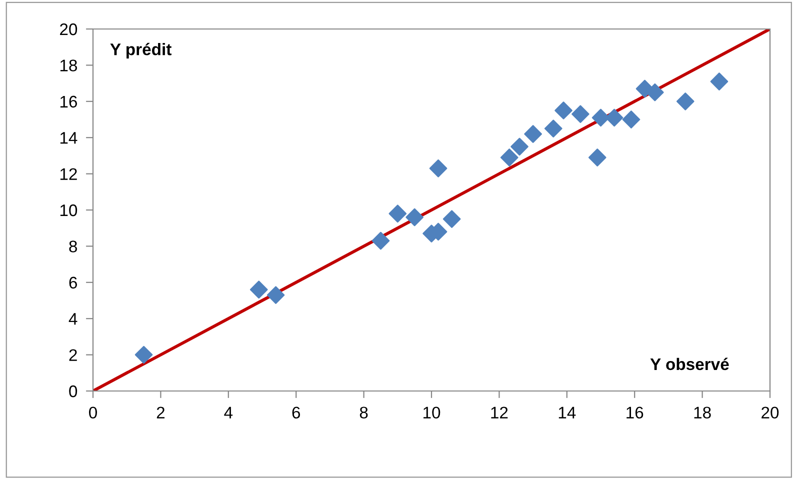  Describe the element at coordinates (499, 412) in the screenshot. I see `x-tick-label: 12` at that location.